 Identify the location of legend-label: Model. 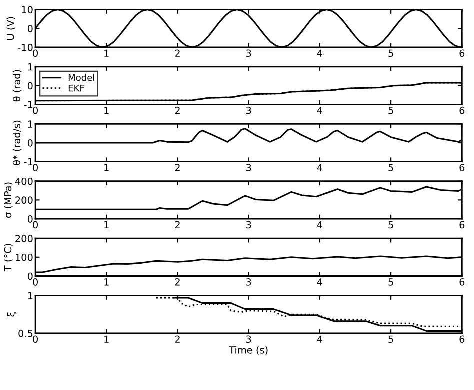
(81, 78).